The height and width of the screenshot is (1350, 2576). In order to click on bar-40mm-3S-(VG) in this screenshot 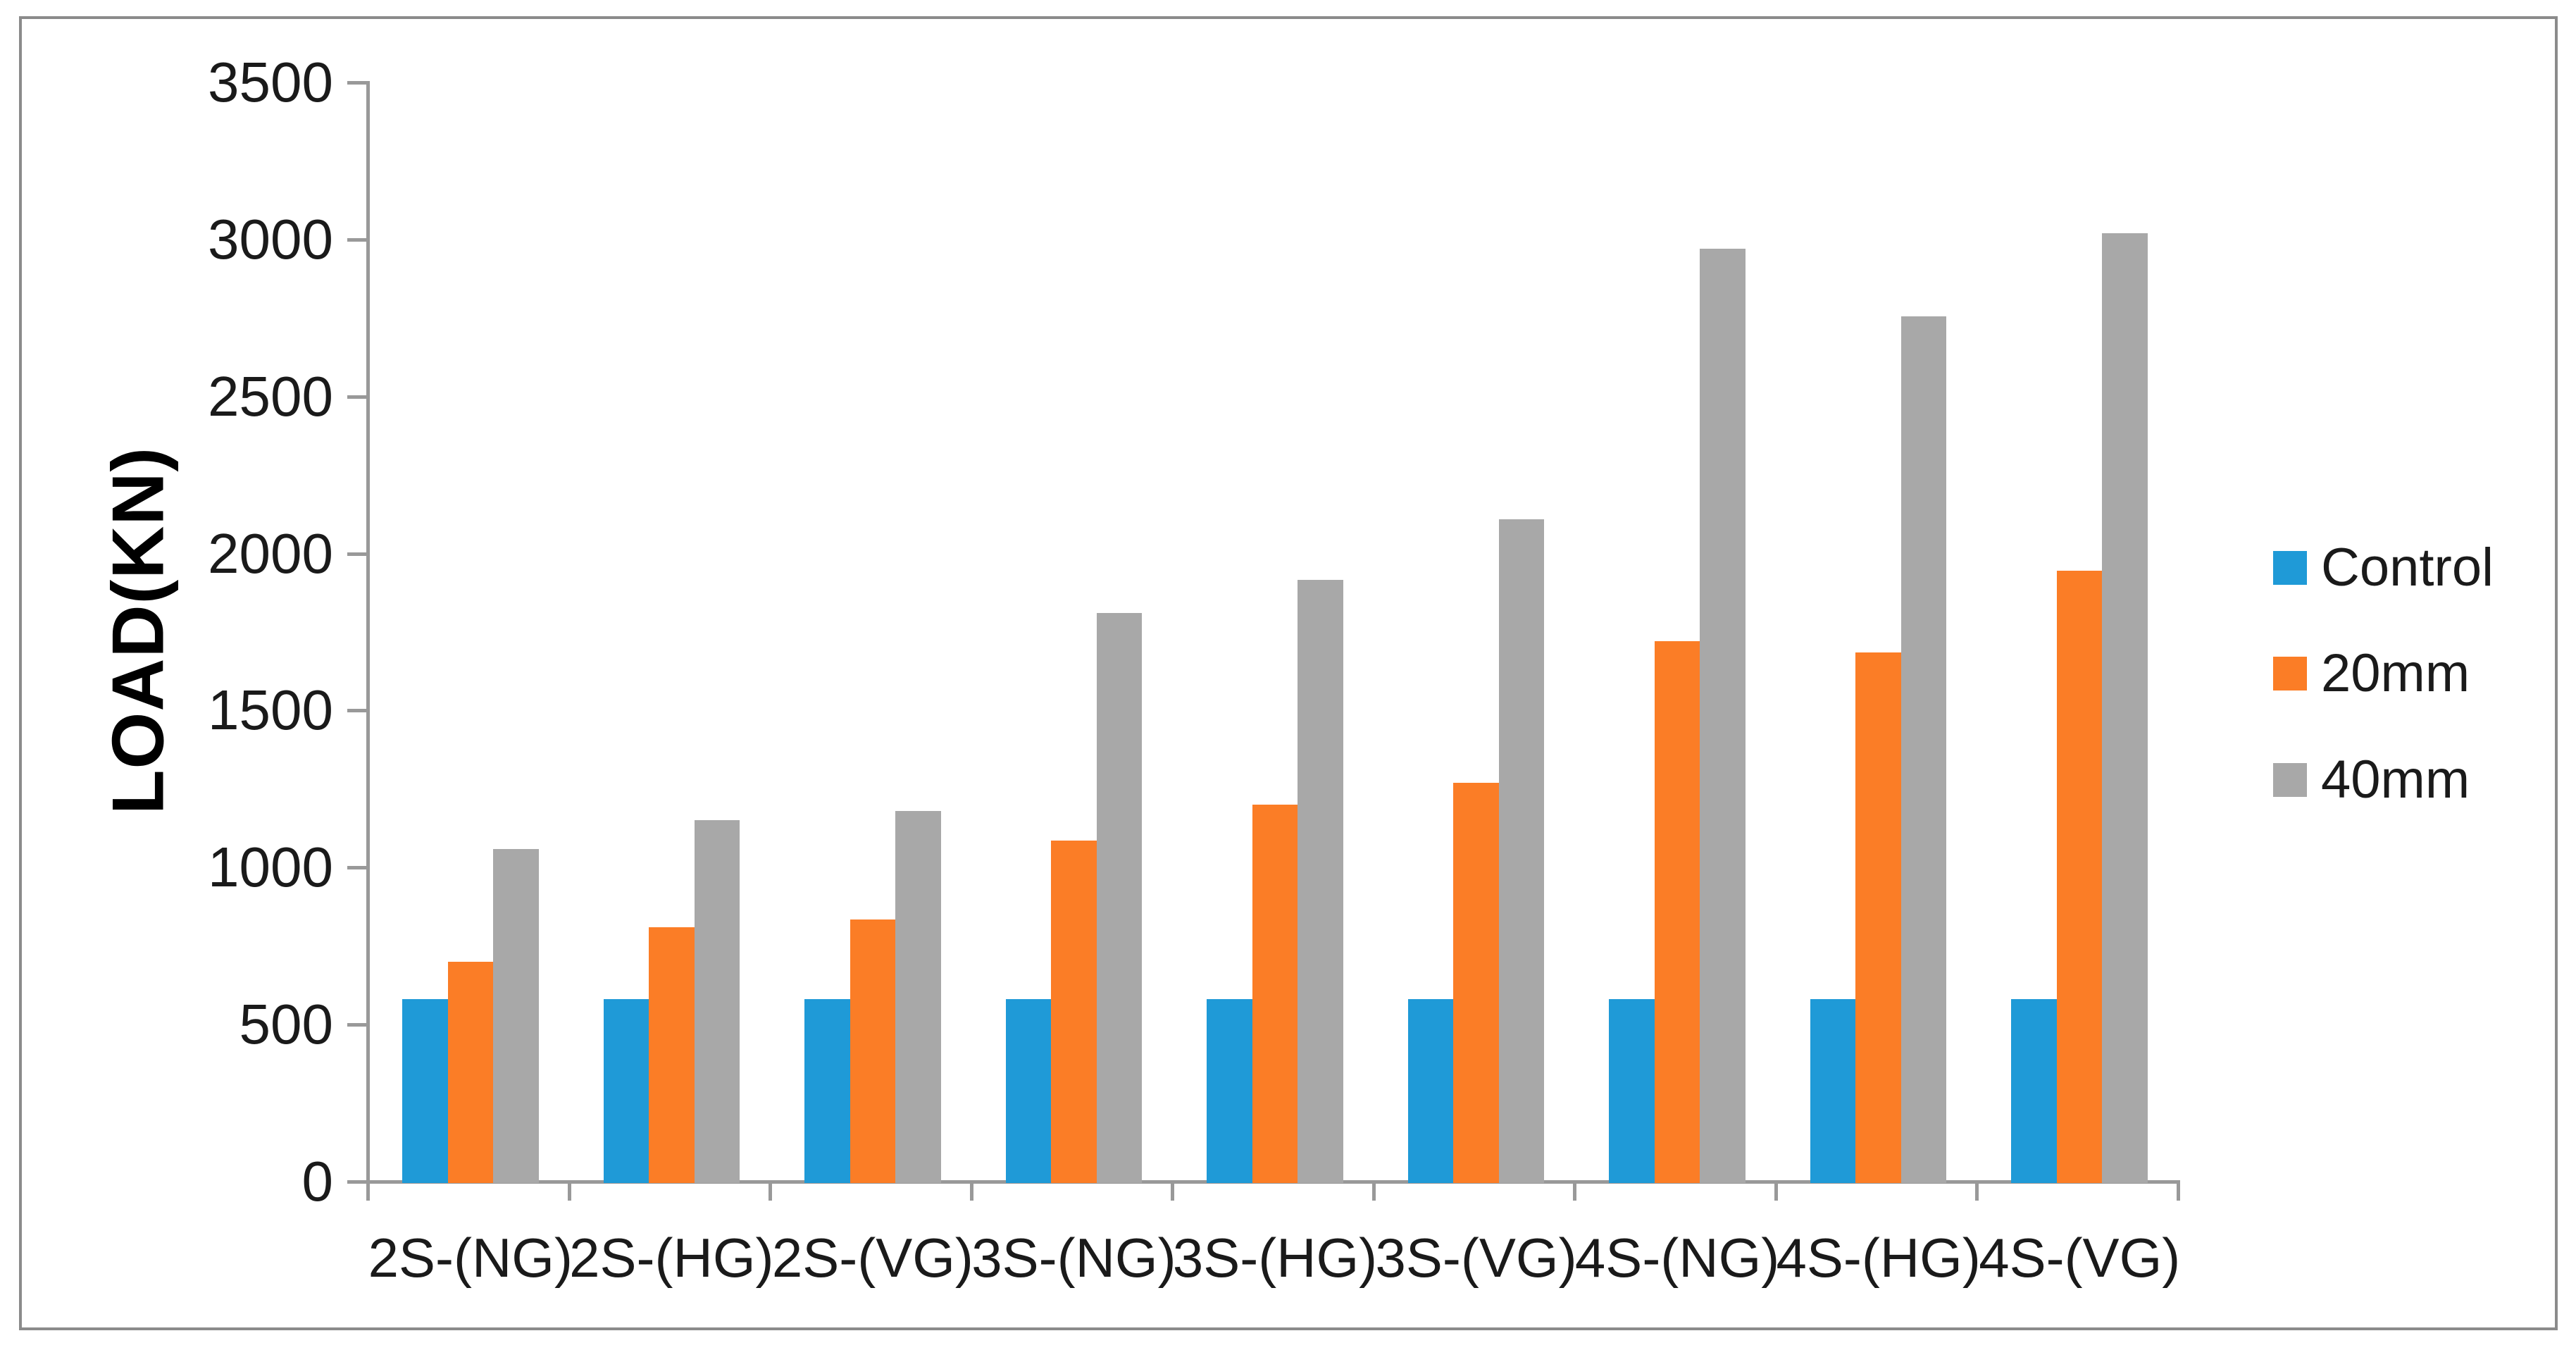, I will do `click(1521, 851)`.